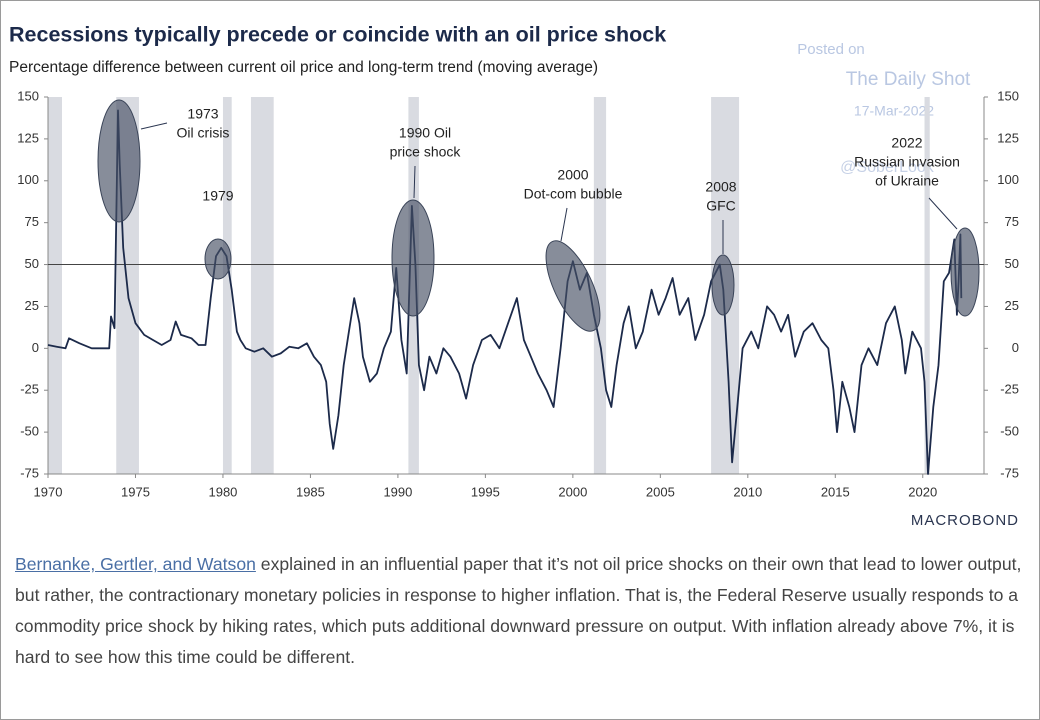  What do you see at coordinates (28, 95) in the screenshot?
I see `y-tick-label: 150` at bounding box center [28, 95].